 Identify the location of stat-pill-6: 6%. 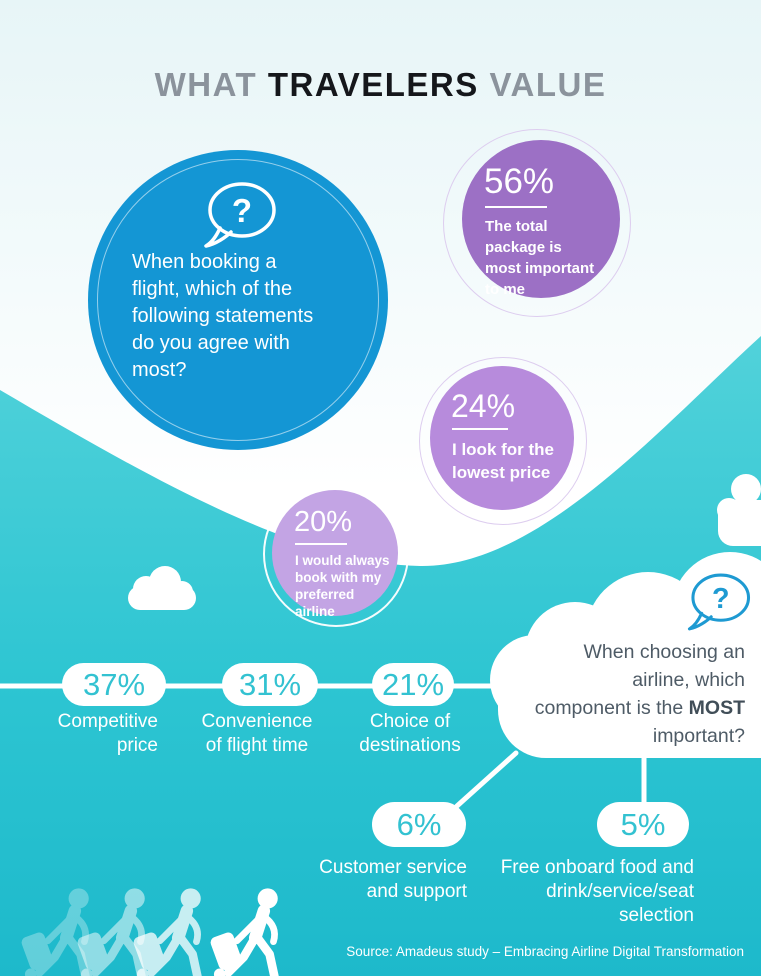
(419, 824).